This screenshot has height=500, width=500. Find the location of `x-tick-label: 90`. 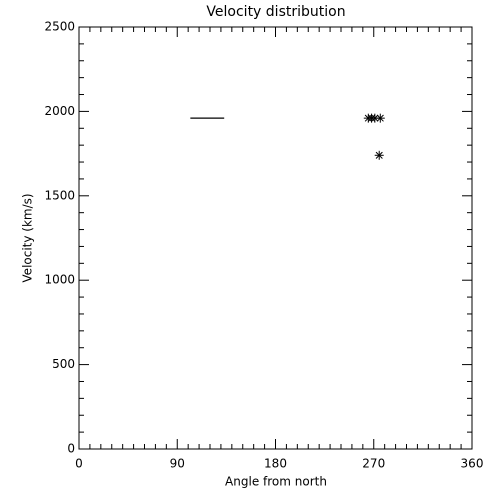

x-tick-label: 90 is located at coordinates (177, 464).